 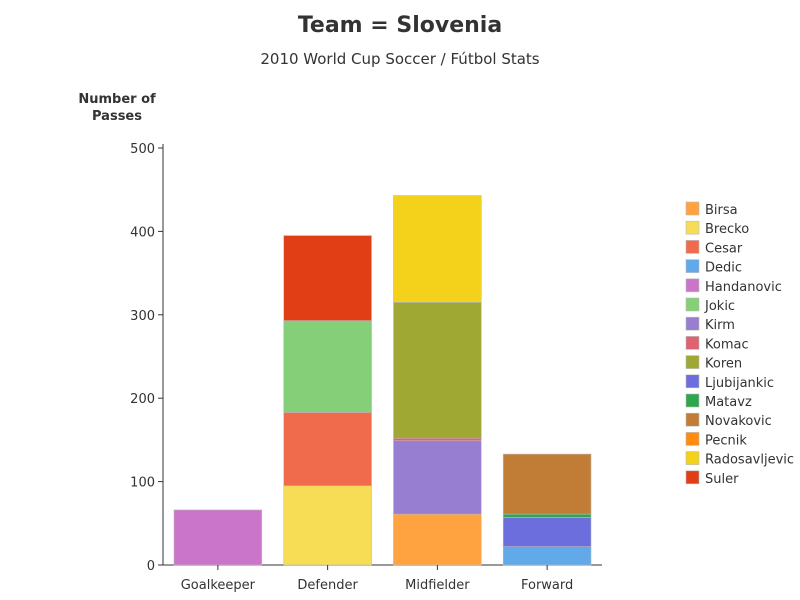 What do you see at coordinates (727, 229) in the screenshot?
I see `legend-label: Brecko` at bounding box center [727, 229].